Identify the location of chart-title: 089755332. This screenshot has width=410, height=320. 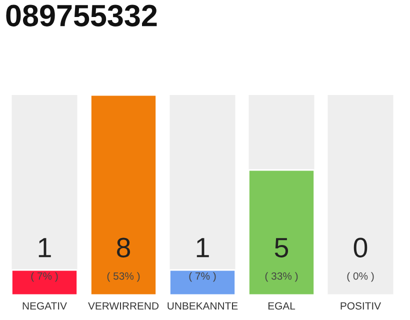
(81, 15).